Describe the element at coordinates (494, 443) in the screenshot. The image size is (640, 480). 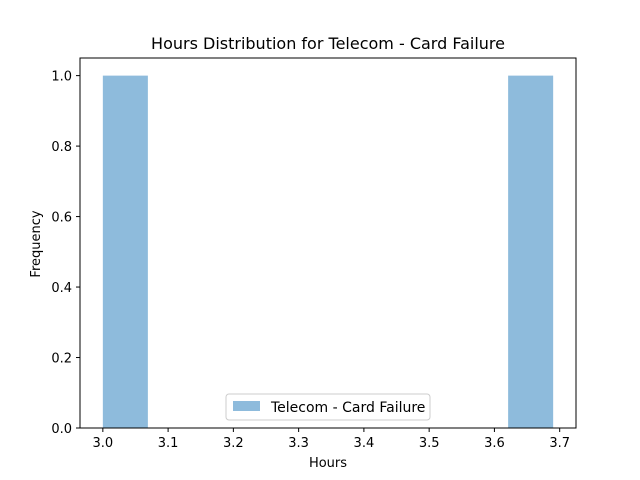
I see `x-tick-label: 3.6` at that location.